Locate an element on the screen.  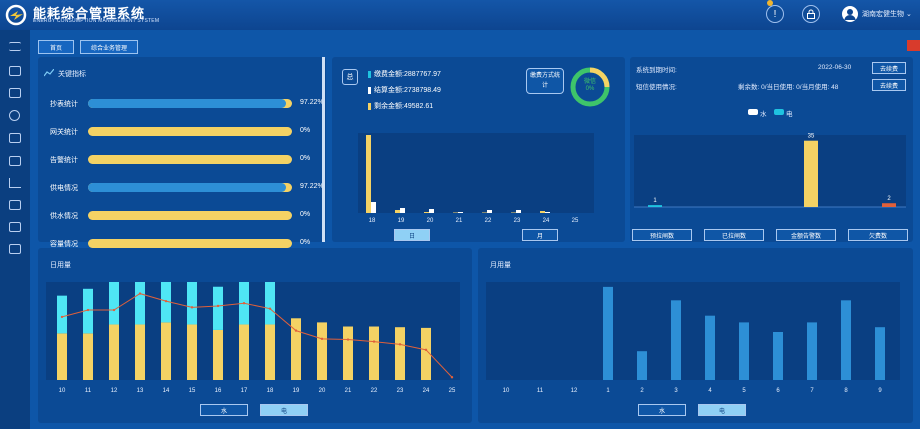
daily-x-tick: 25 is located at coordinates (452, 391).